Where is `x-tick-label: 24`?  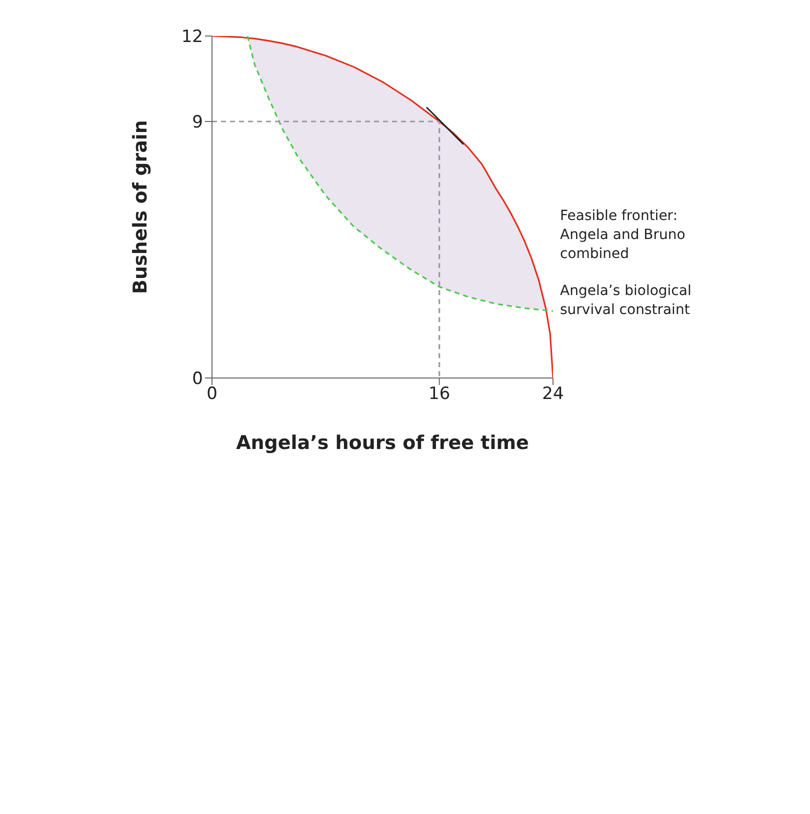 x-tick-label: 24 is located at coordinates (553, 394).